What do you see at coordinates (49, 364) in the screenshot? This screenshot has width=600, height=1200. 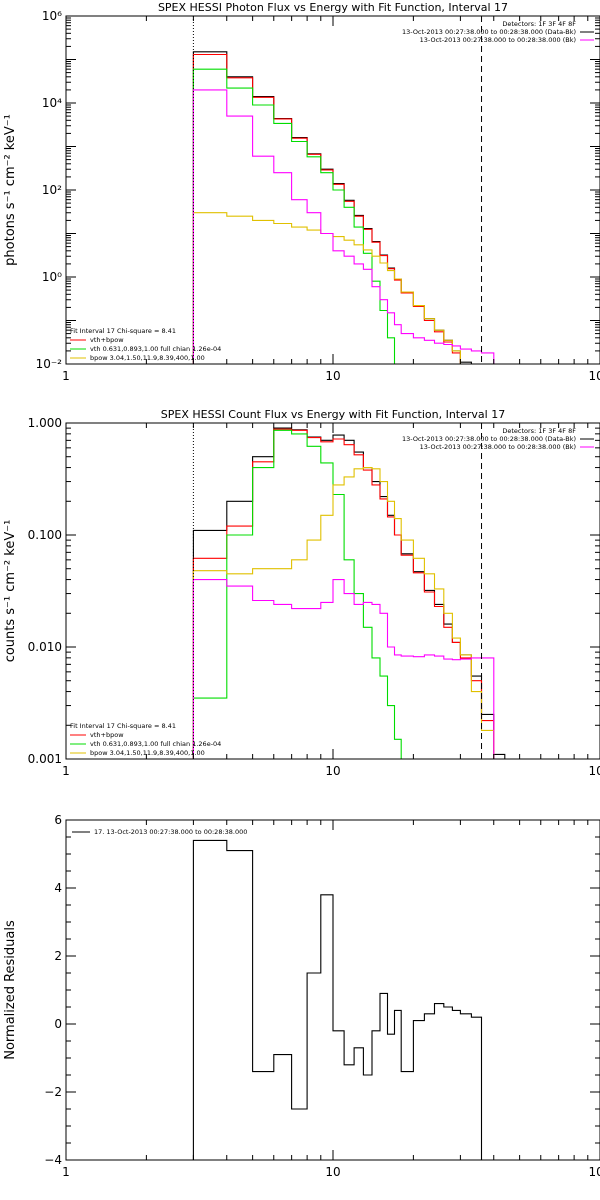 I see `y-tick-label: 10⁻²` at bounding box center [49, 364].